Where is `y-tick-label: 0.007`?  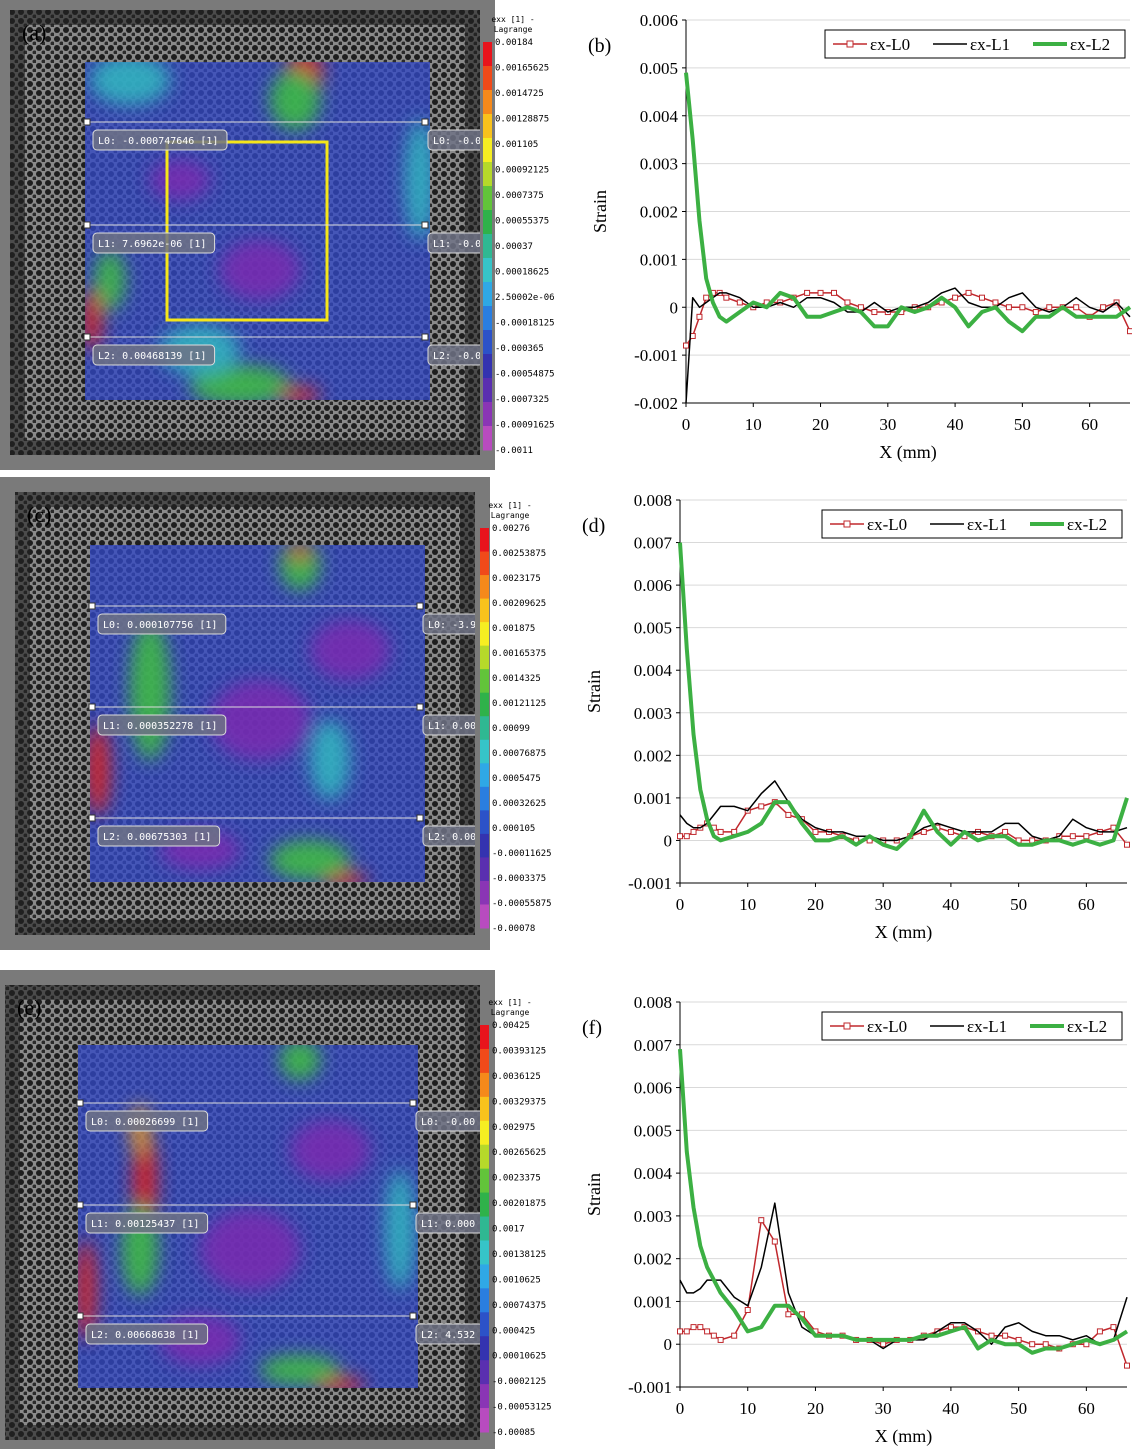
y-tick-label: 0.007 is located at coordinates (653, 543).